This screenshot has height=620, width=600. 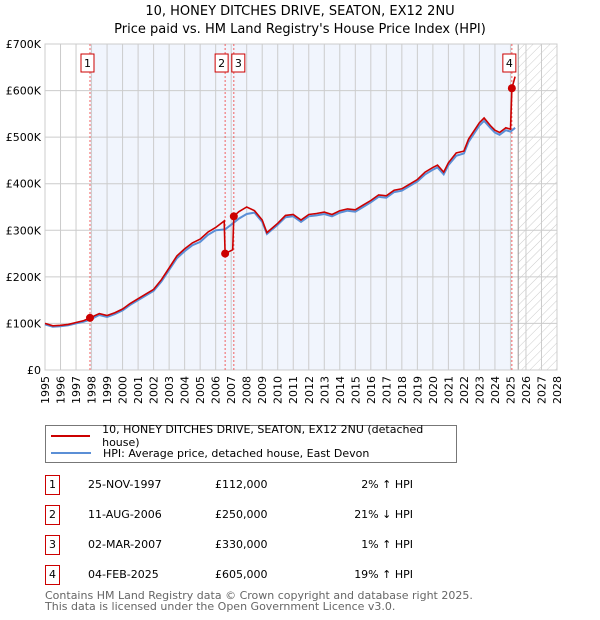 What do you see at coordinates (125, 484) in the screenshot?
I see `sale-date: 25-NOV-1997` at bounding box center [125, 484].